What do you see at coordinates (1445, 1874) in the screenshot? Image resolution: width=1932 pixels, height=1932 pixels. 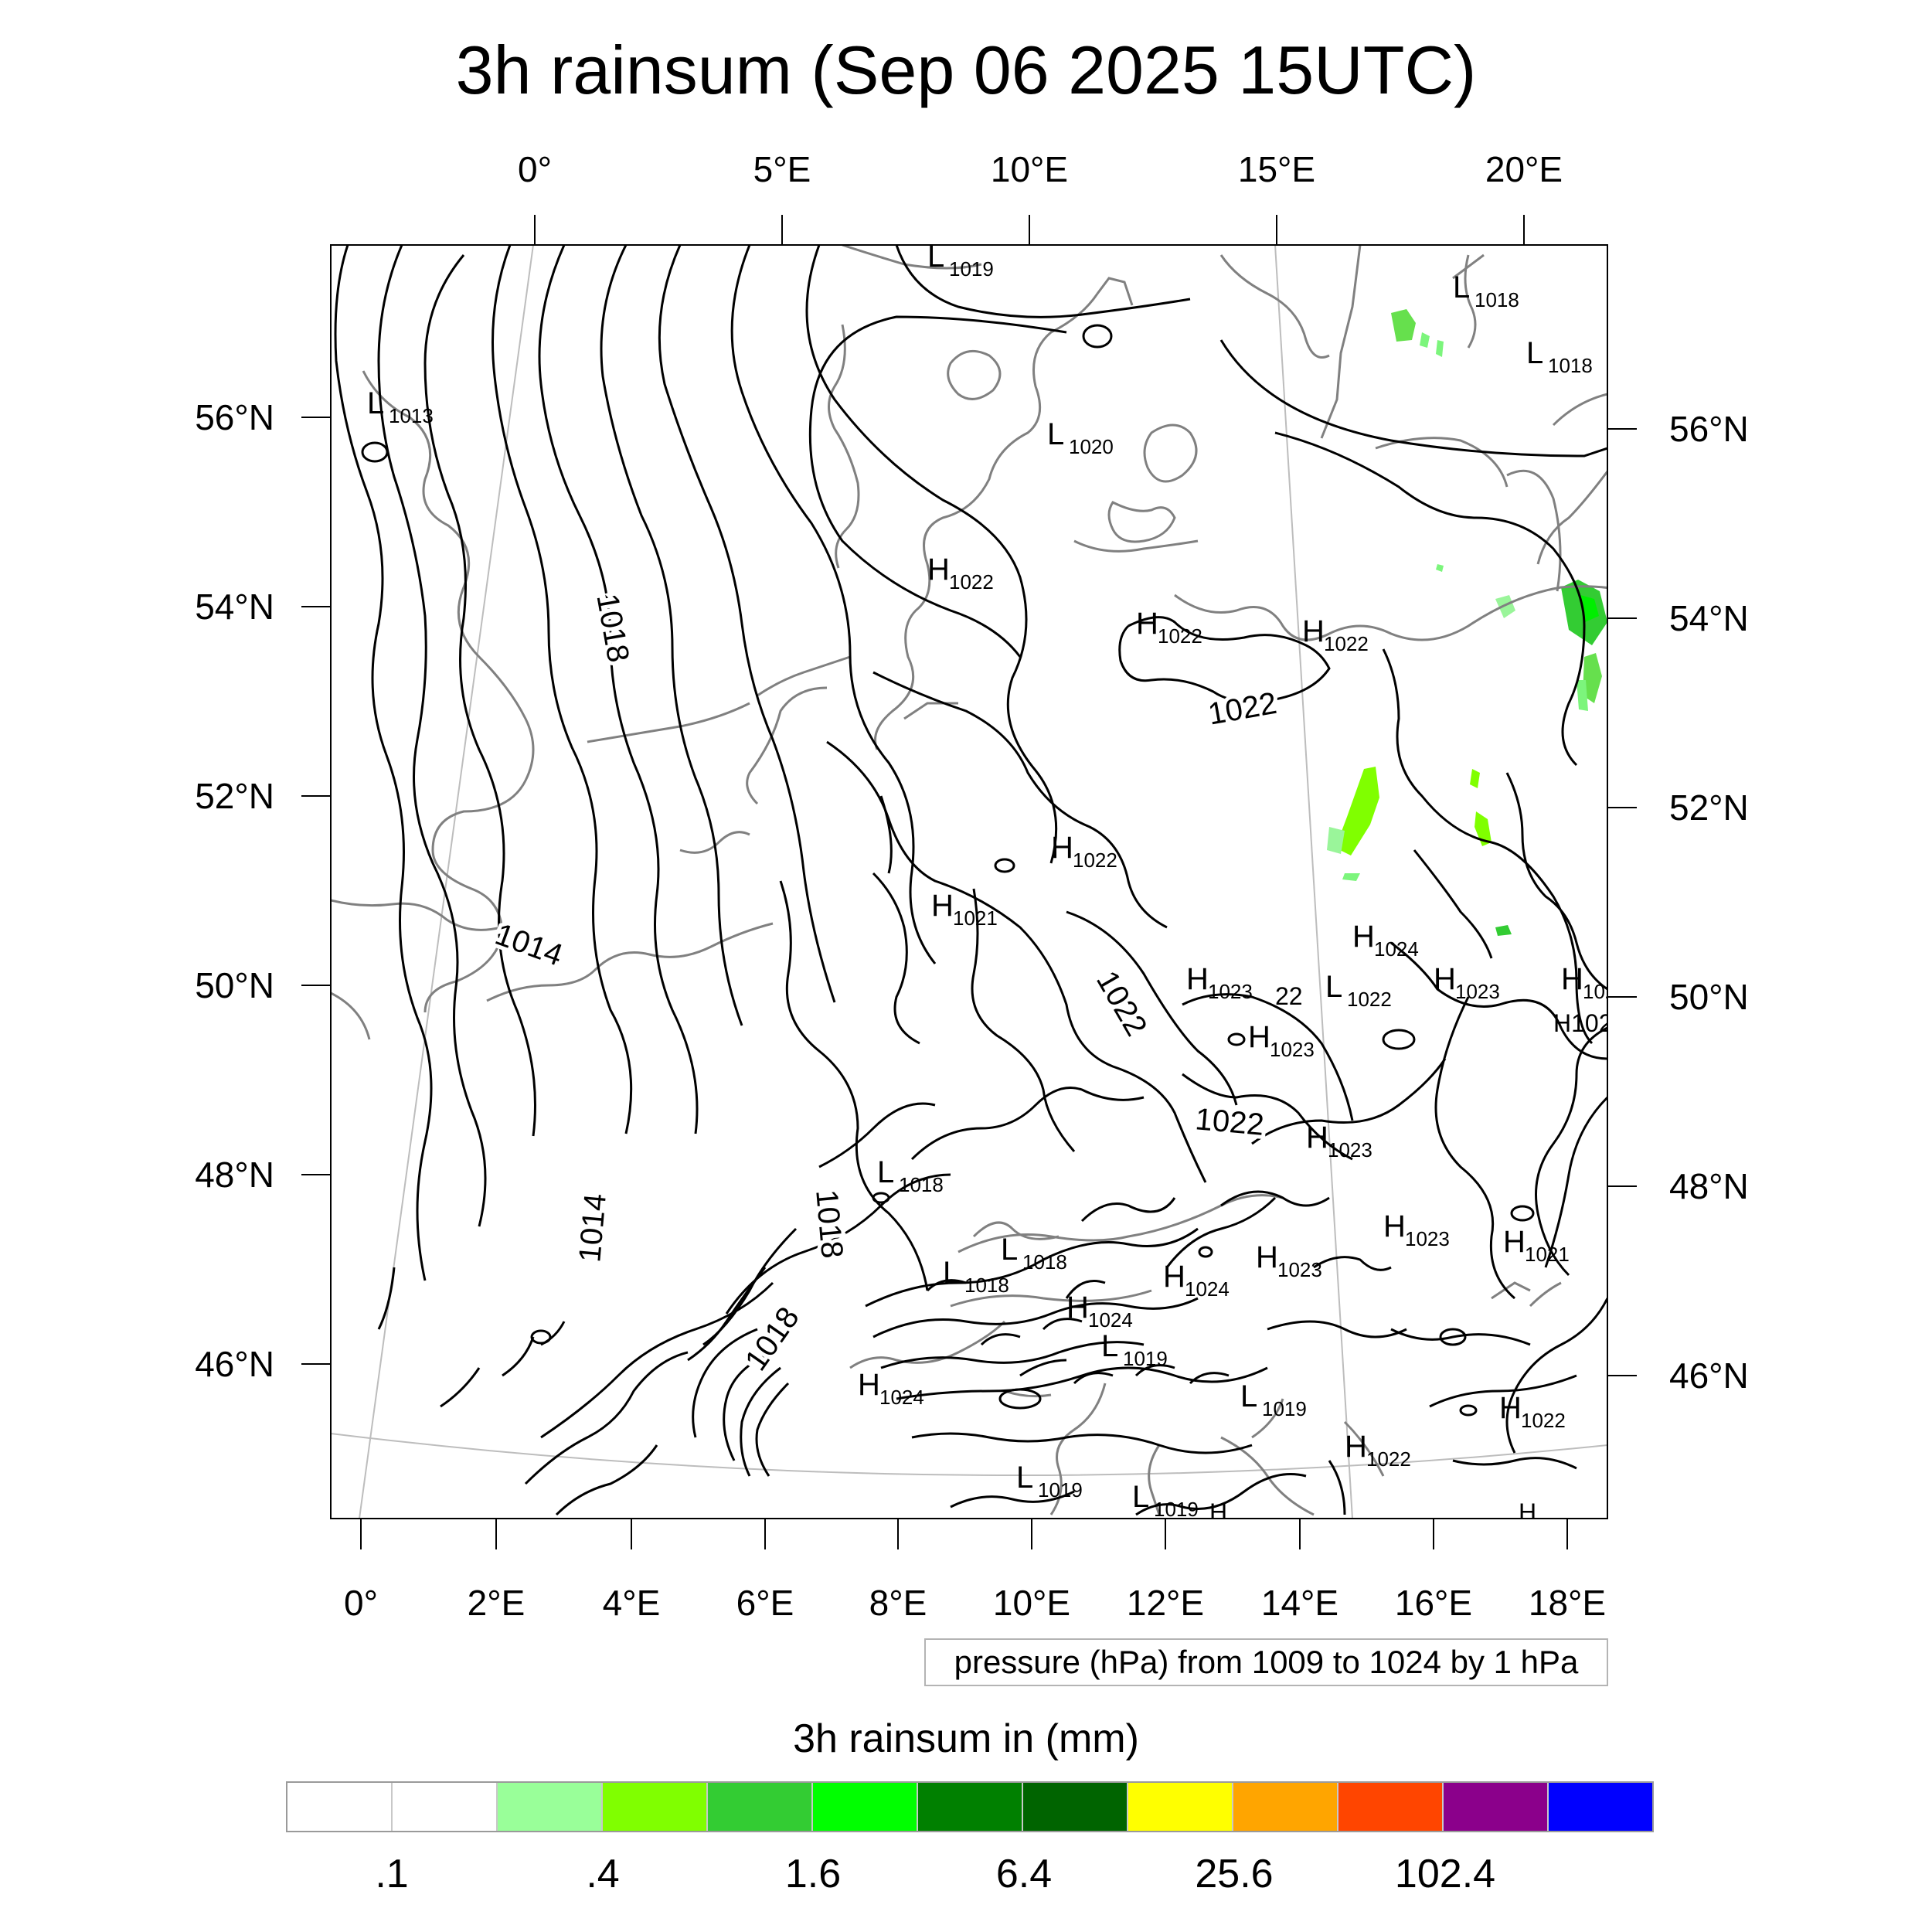 I see `colorbar-tick-label: 102.4` at bounding box center [1445, 1874].